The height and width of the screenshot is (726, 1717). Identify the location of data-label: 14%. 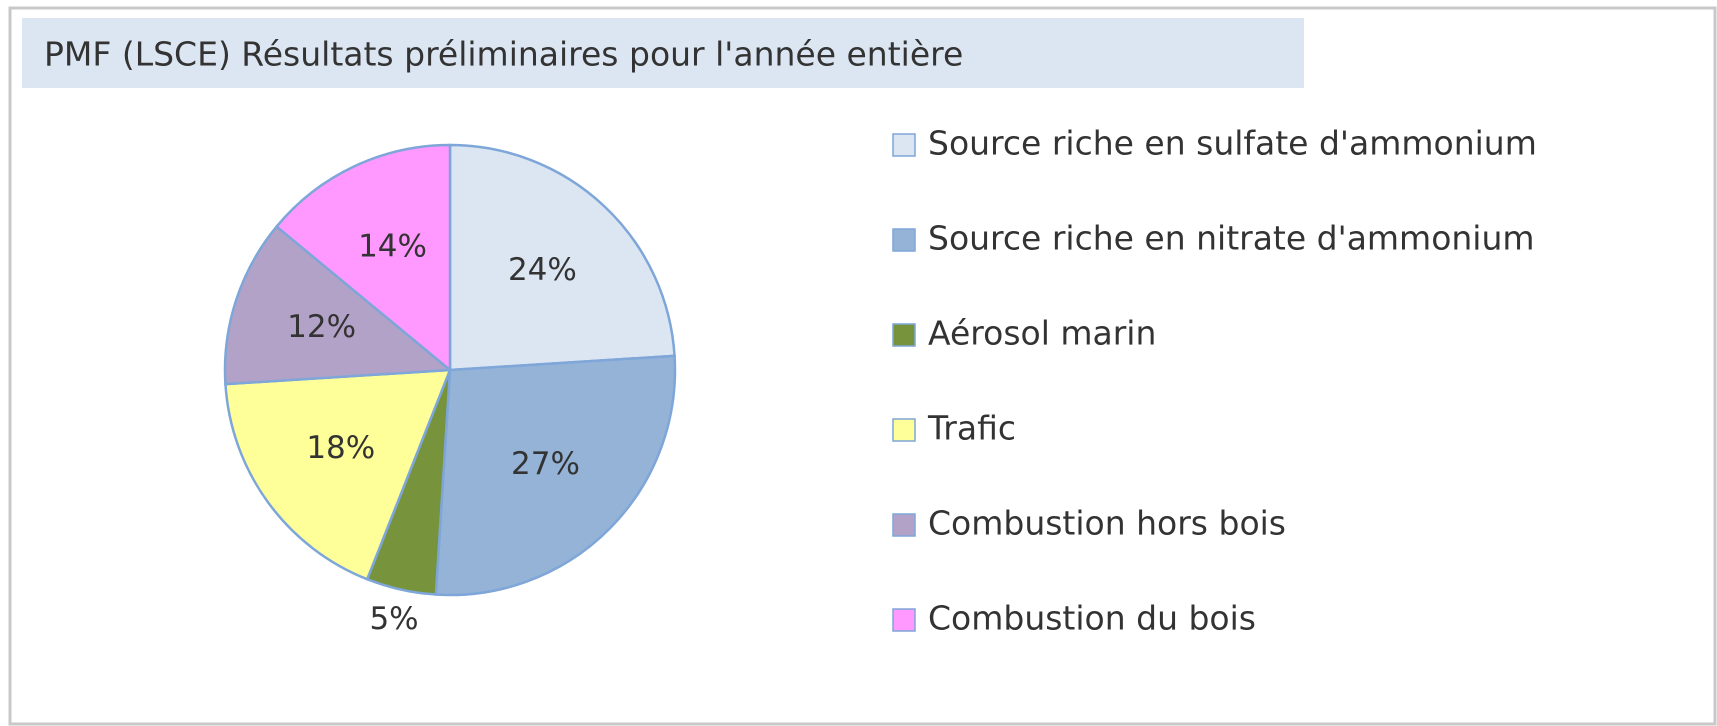
(392, 246).